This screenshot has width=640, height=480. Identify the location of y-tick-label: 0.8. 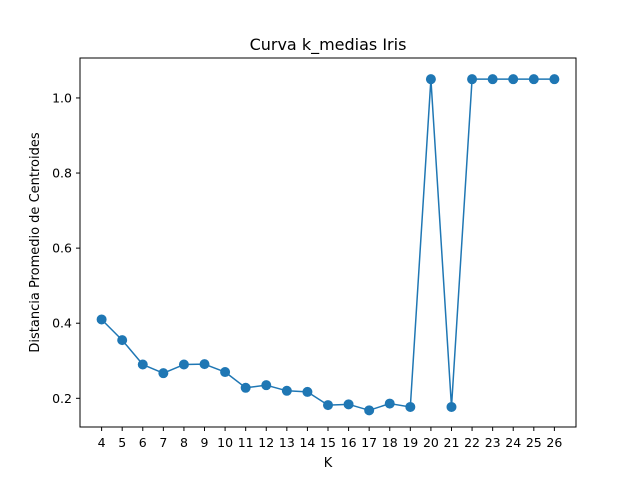
(62, 173).